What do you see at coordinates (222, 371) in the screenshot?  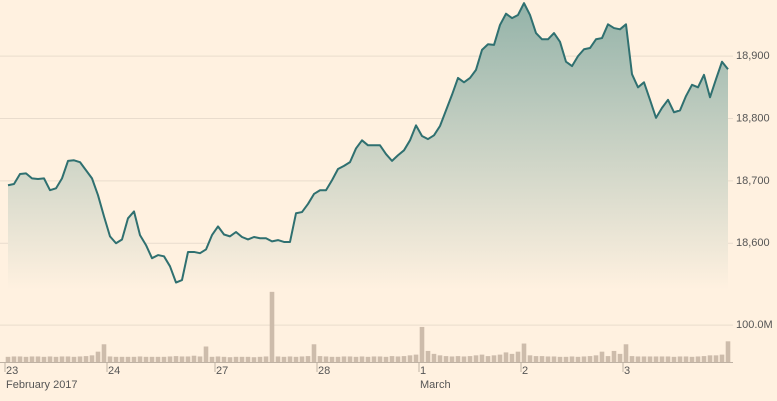 I see `x-tick-label: 27` at bounding box center [222, 371].